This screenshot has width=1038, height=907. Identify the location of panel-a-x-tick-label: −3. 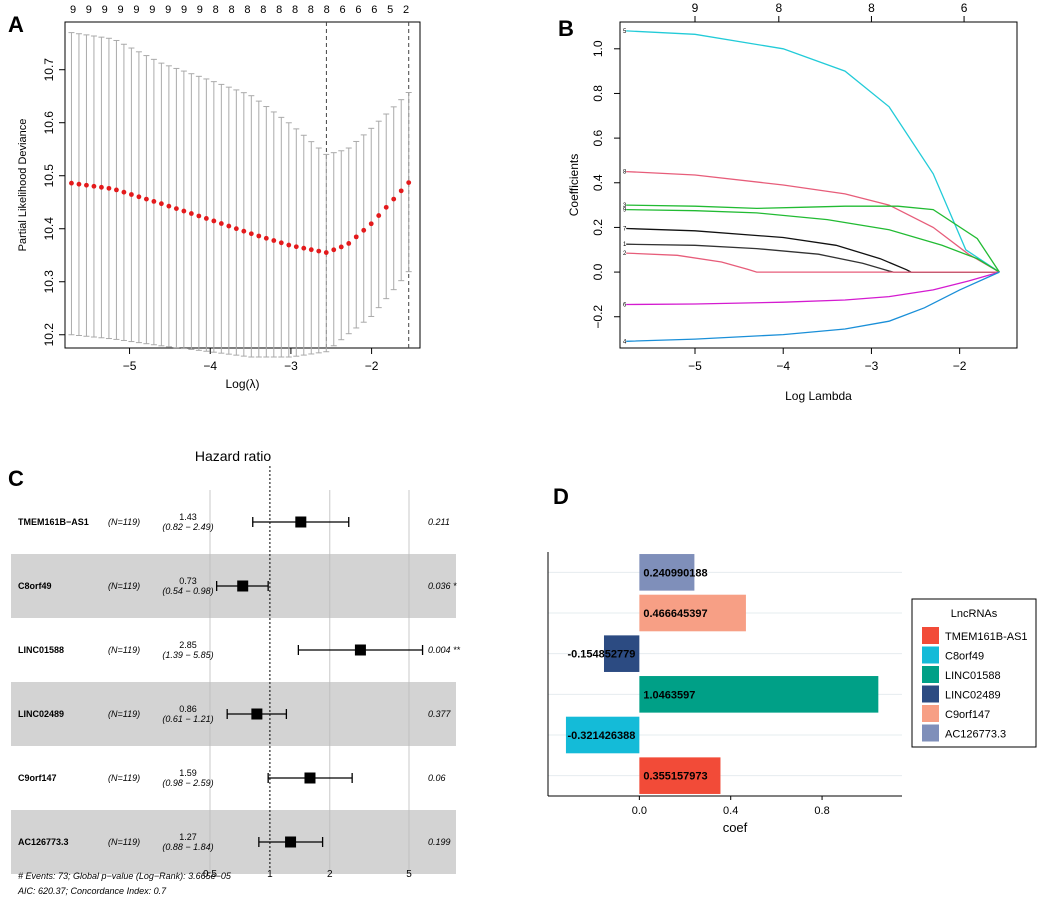
(291, 366).